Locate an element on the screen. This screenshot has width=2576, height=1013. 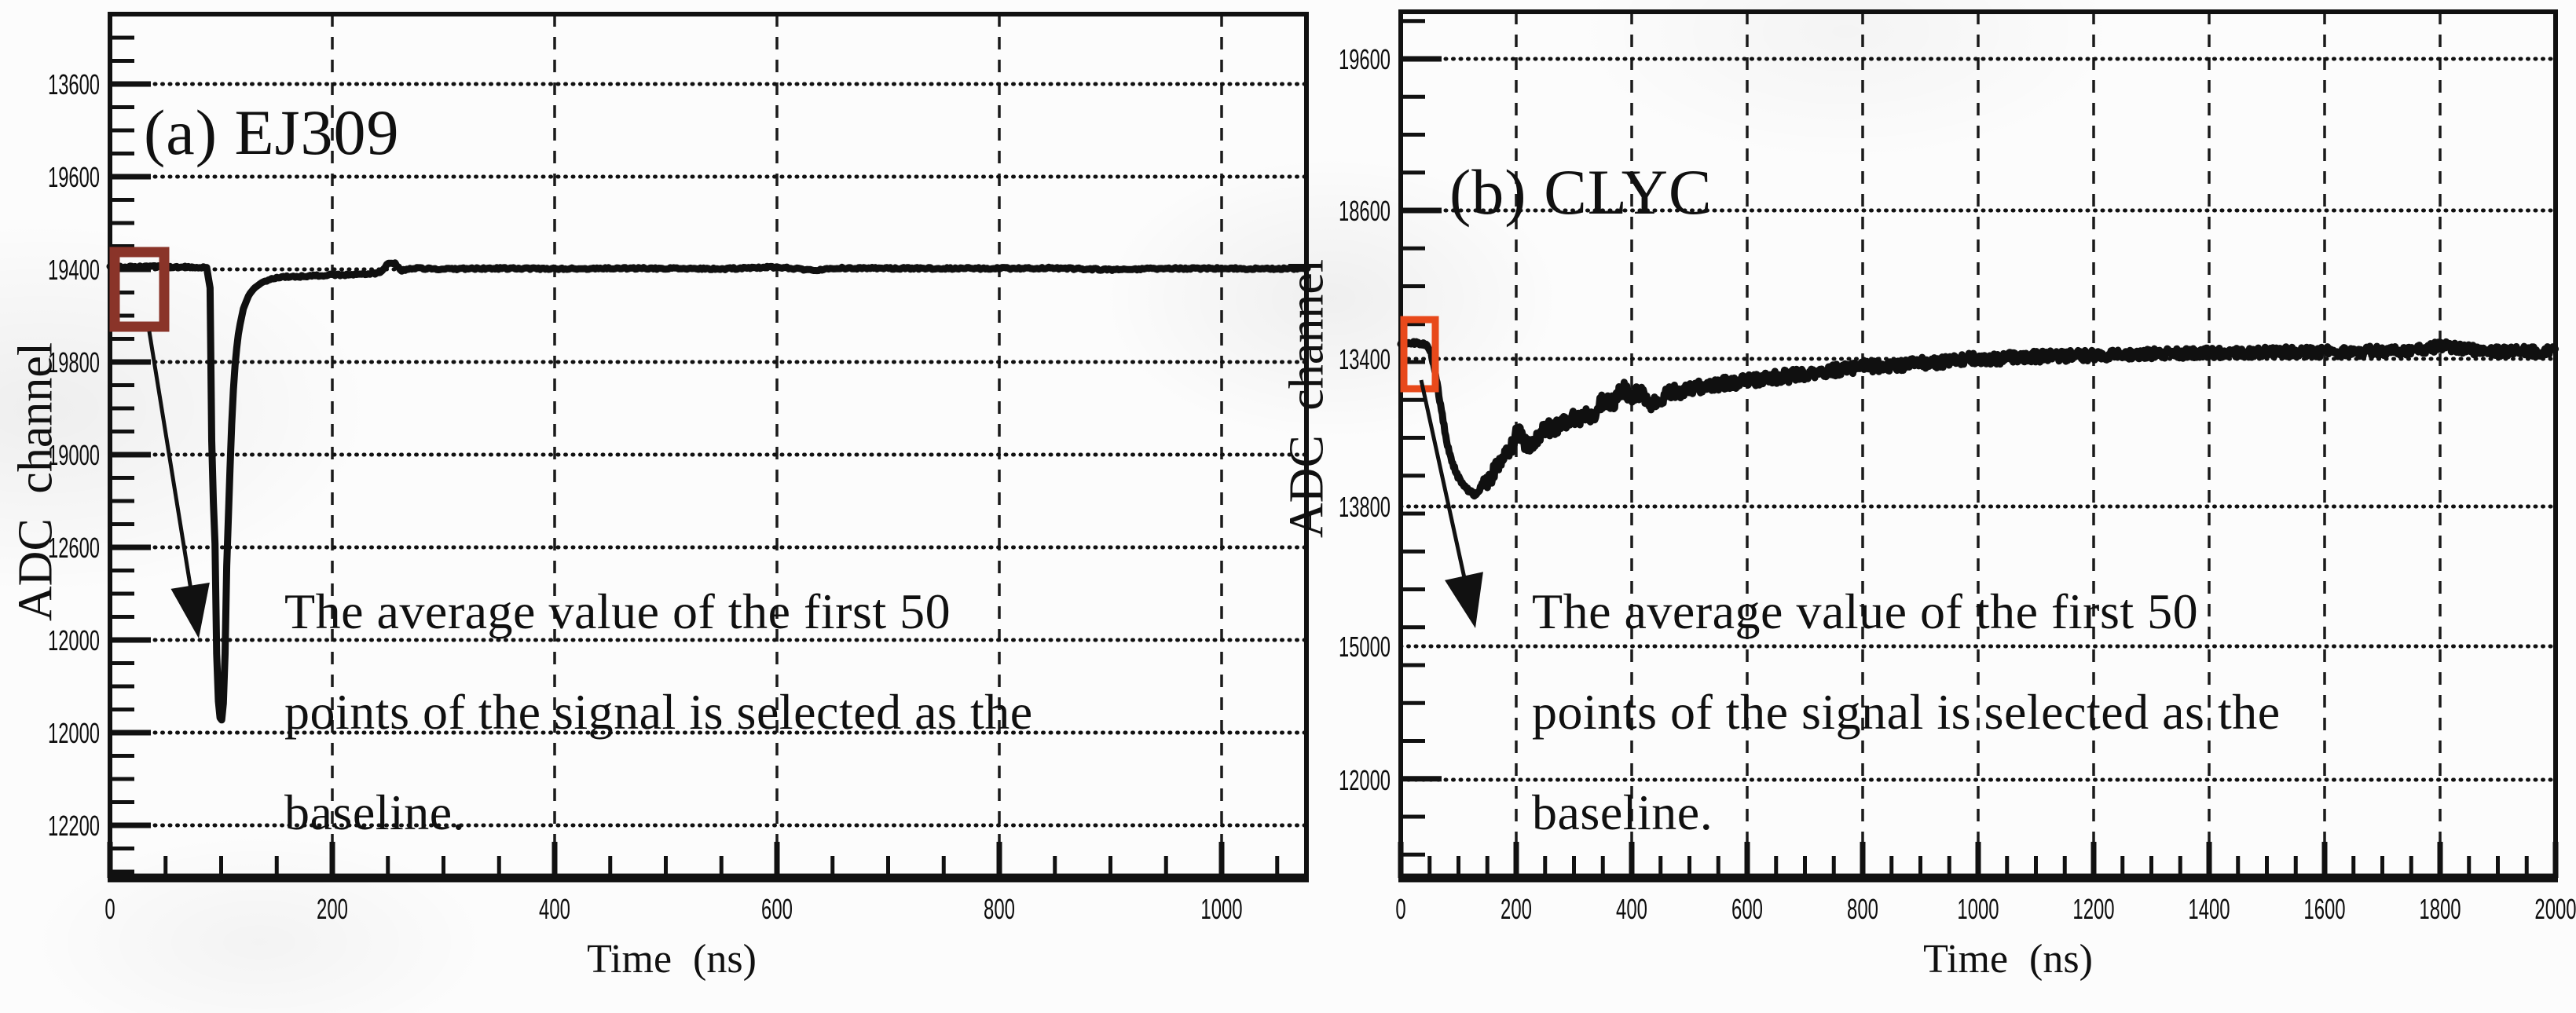
y-tick-label: 13800 is located at coordinates (1365, 507).